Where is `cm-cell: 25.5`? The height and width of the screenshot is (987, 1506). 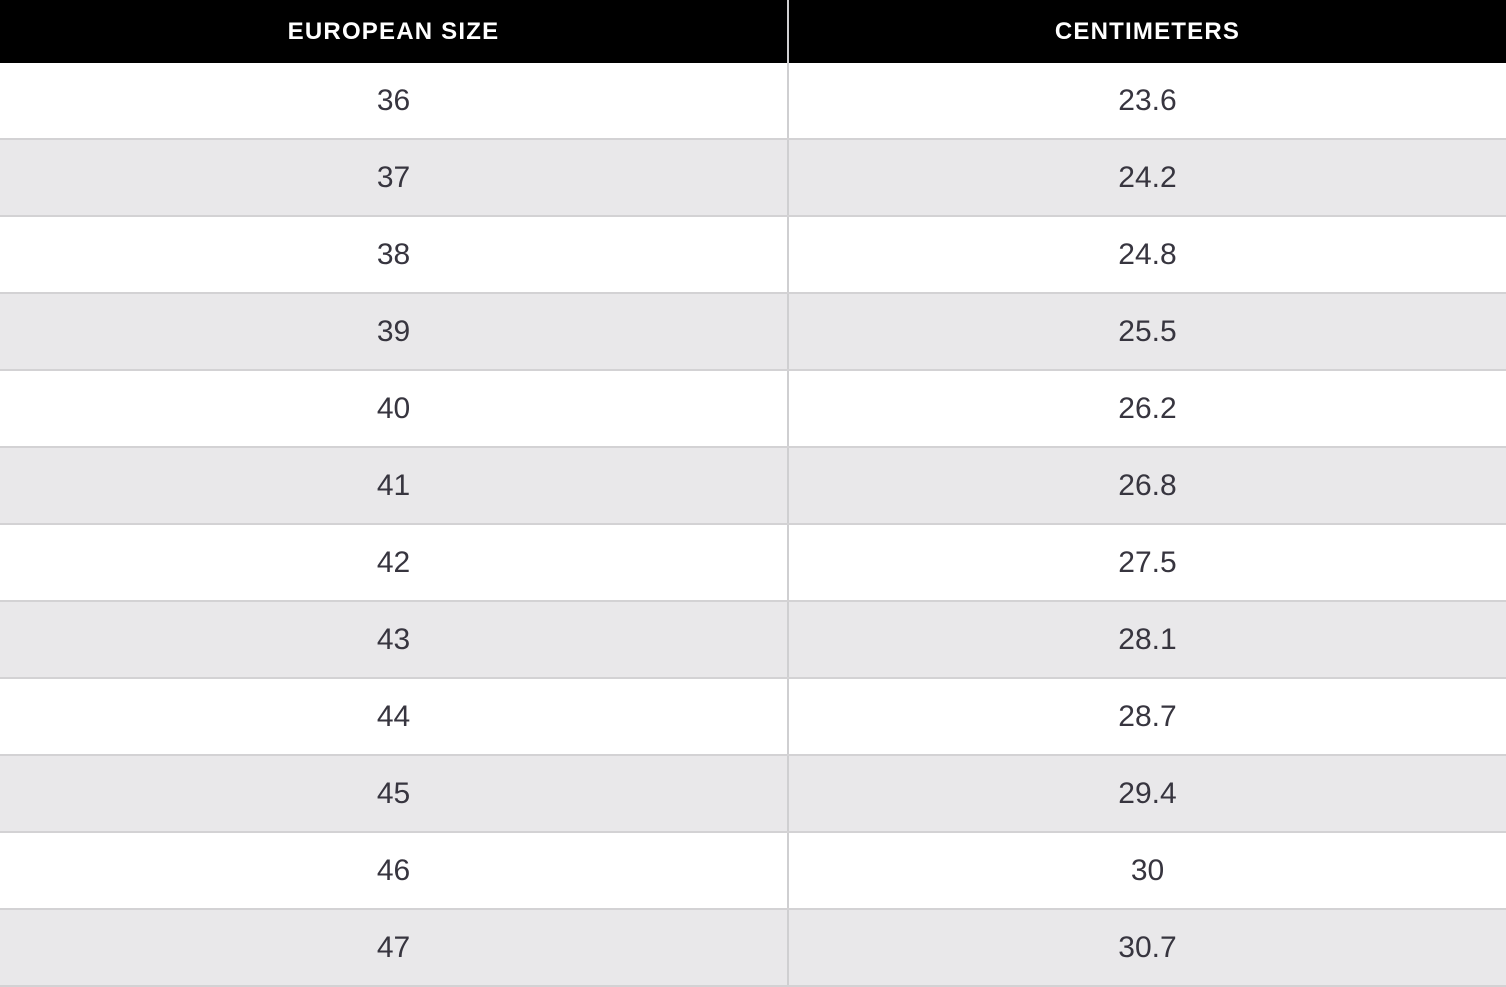 cm-cell: 25.5 is located at coordinates (1146, 332).